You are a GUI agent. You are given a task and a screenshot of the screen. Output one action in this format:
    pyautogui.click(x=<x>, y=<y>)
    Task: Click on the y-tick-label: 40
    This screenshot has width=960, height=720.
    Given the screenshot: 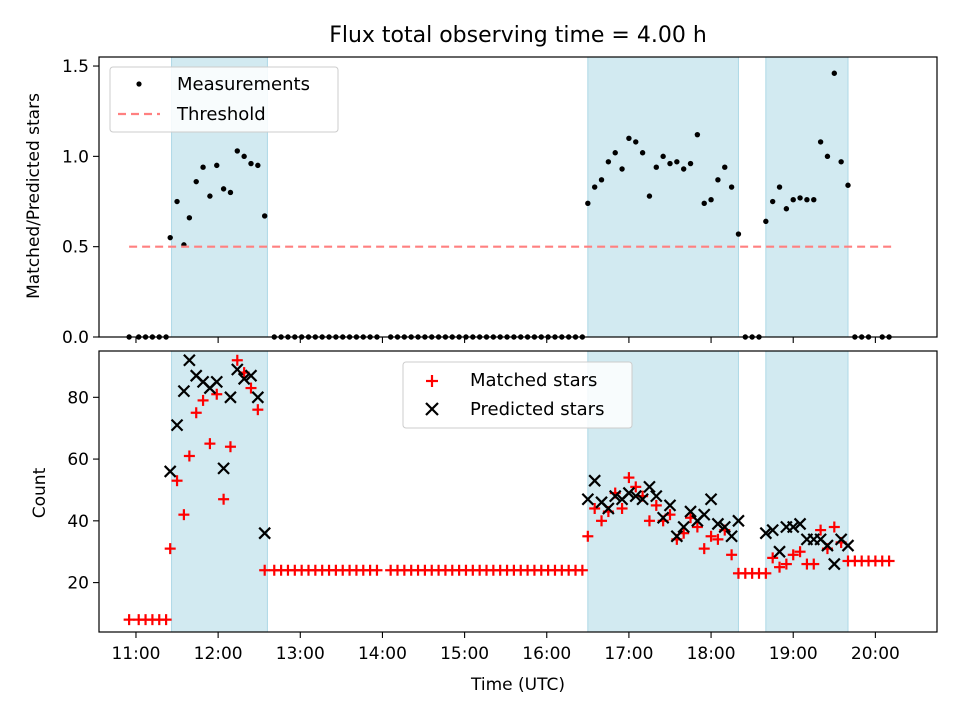 What is the action you would take?
    pyautogui.click(x=78, y=522)
    